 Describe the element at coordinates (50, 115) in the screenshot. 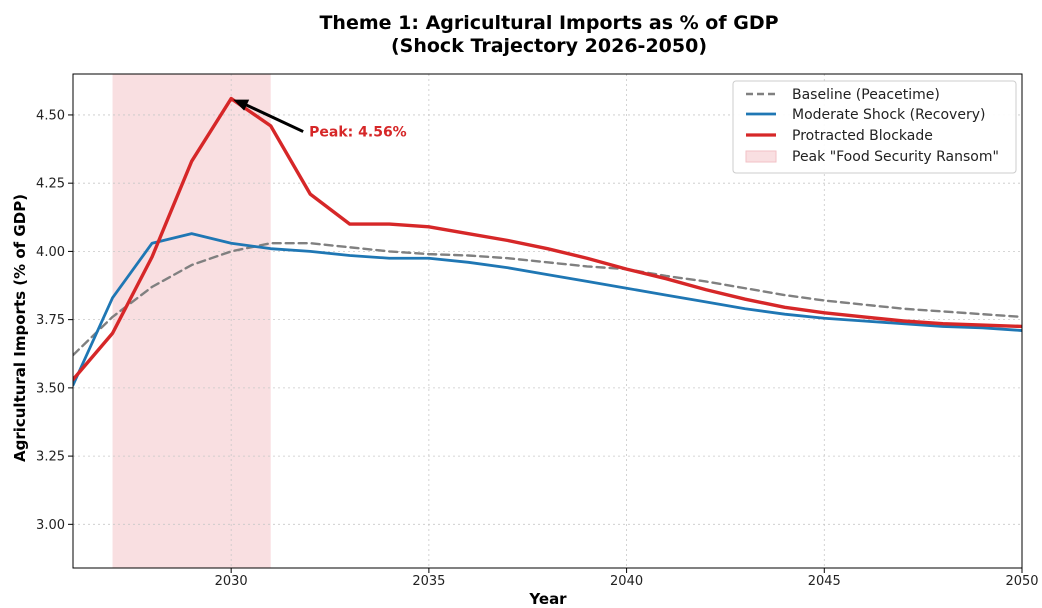

I see `y-tick-label-6: 4.50` at that location.